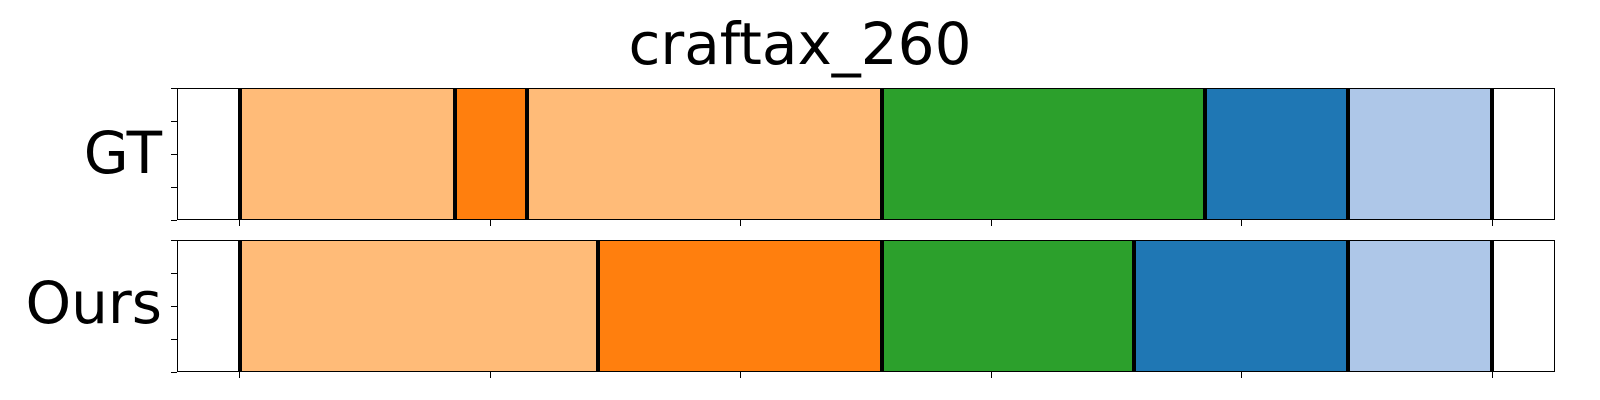  What do you see at coordinates (800, 44) in the screenshot?
I see `chart-title: craftax_260` at bounding box center [800, 44].